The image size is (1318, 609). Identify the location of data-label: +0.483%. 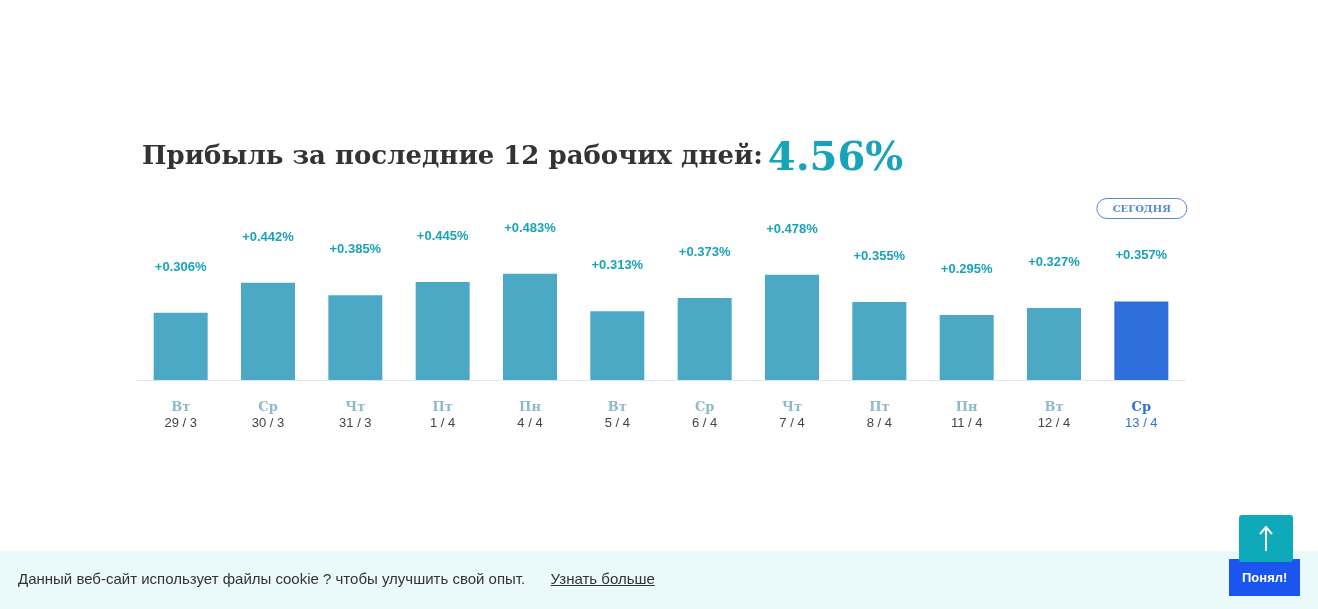
(530, 227).